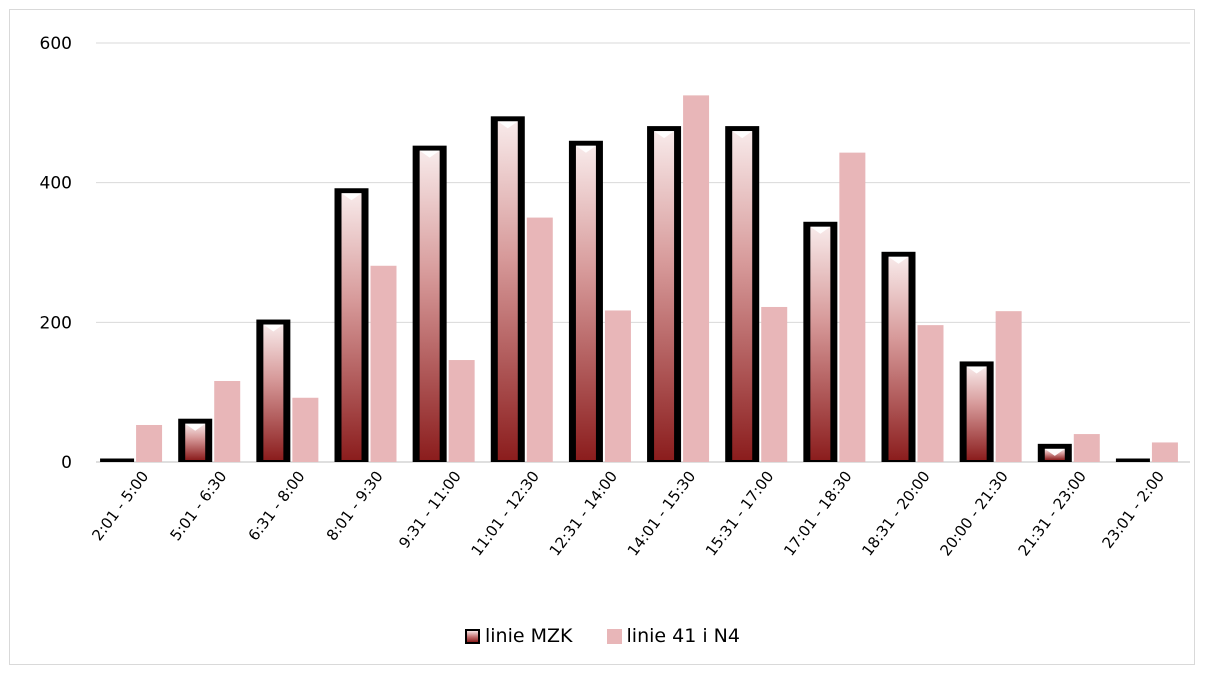  What do you see at coordinates (355, 506) in the screenshot?
I see `x-tick-label: 8:01 - 9:30` at bounding box center [355, 506].